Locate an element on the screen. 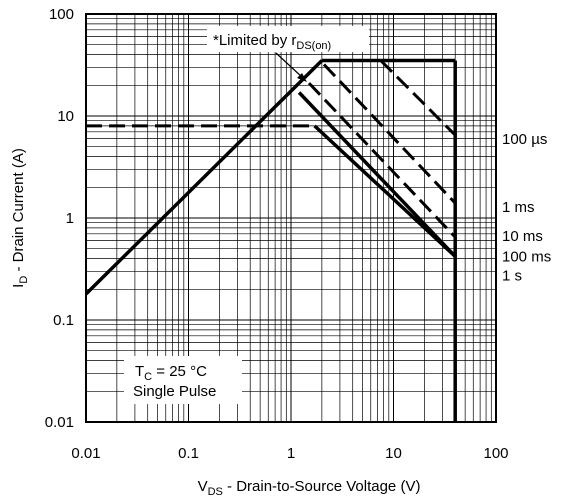  series-label: 1 s is located at coordinates (512, 275).